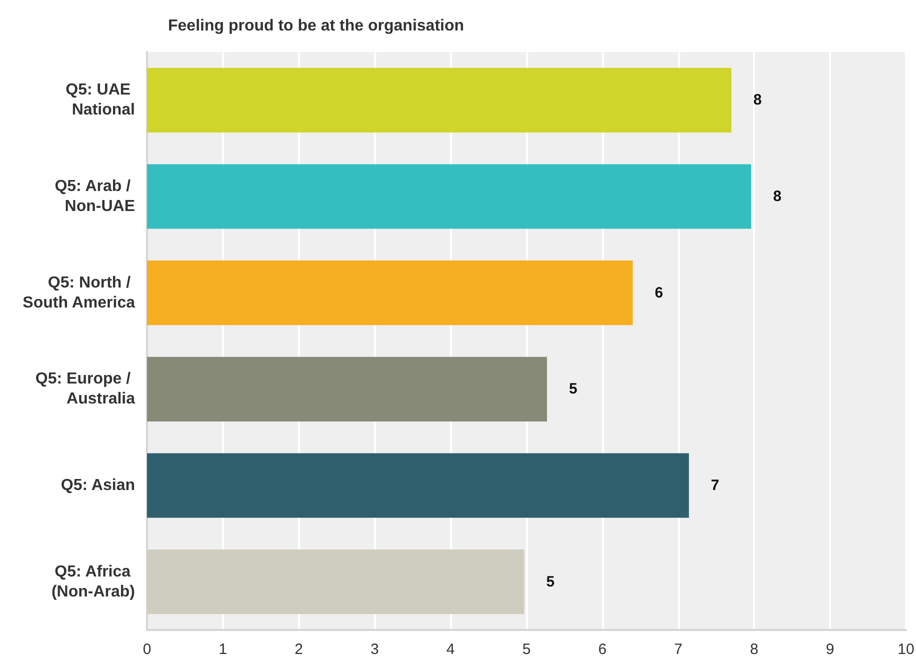 Image resolution: width=916 pixels, height=664 pixels. Describe the element at coordinates (85, 389) in the screenshot. I see `y-tick-label: Q5: Europe / Australia` at that location.